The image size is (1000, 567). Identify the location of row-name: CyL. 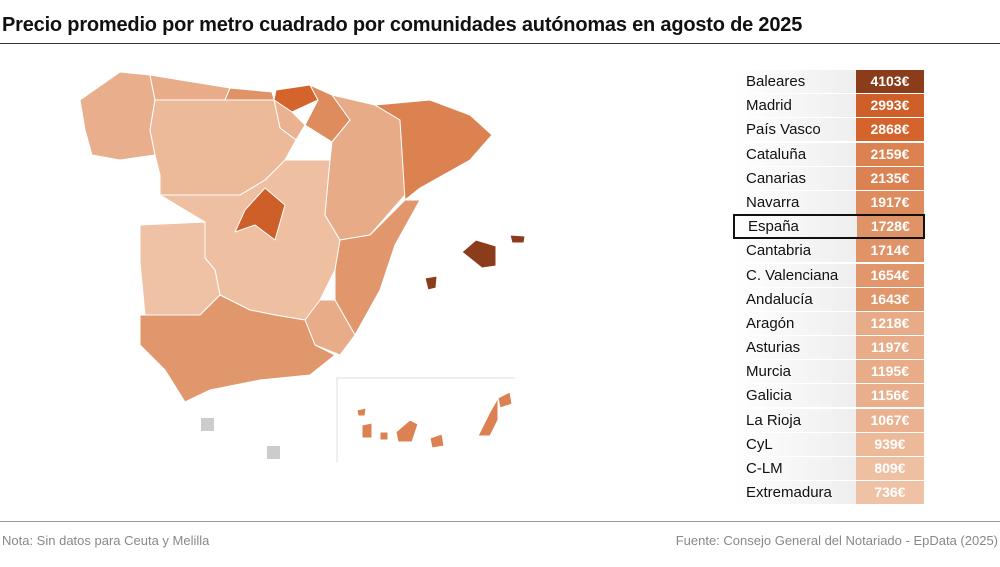
(795, 444).